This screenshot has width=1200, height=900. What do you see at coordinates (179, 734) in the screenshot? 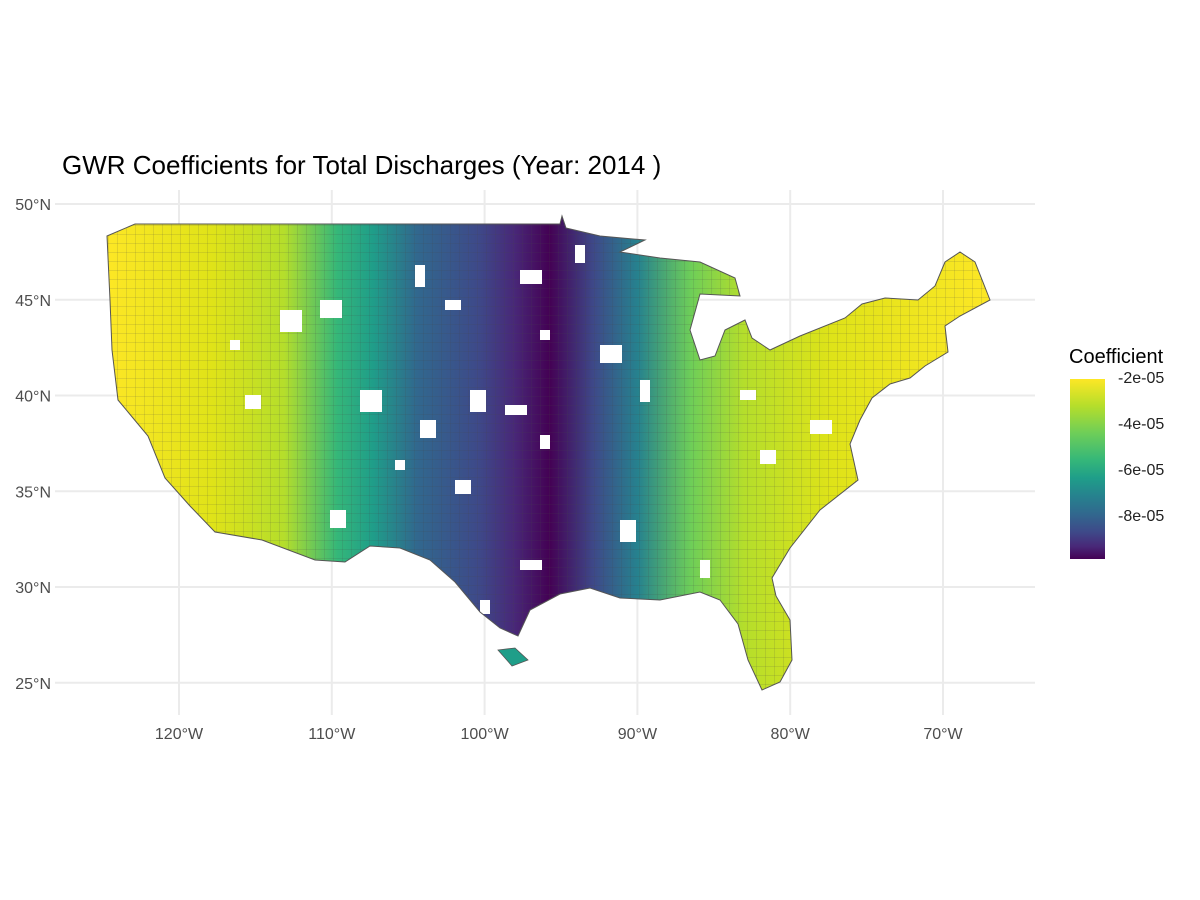
I see `x-tick-label: 120°W` at bounding box center [179, 734].